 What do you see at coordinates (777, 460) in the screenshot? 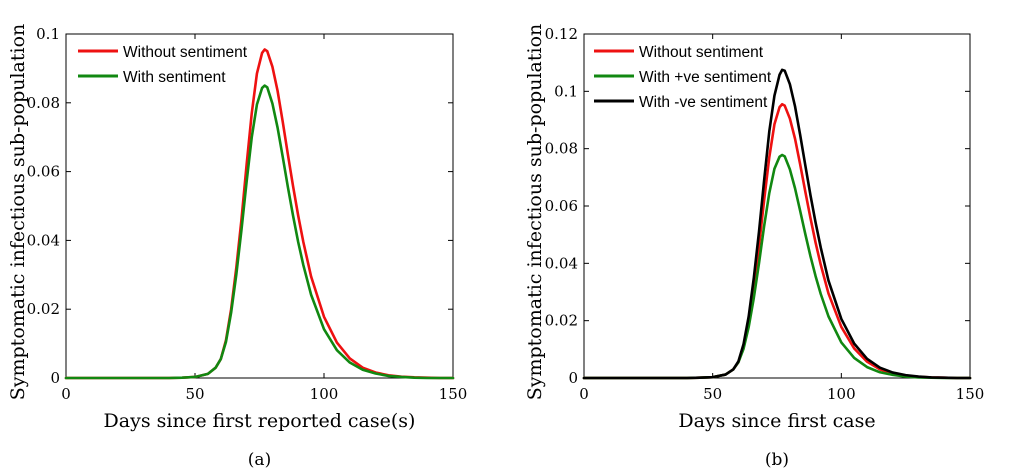
I see `panel-caption: (b)` at bounding box center [777, 460].